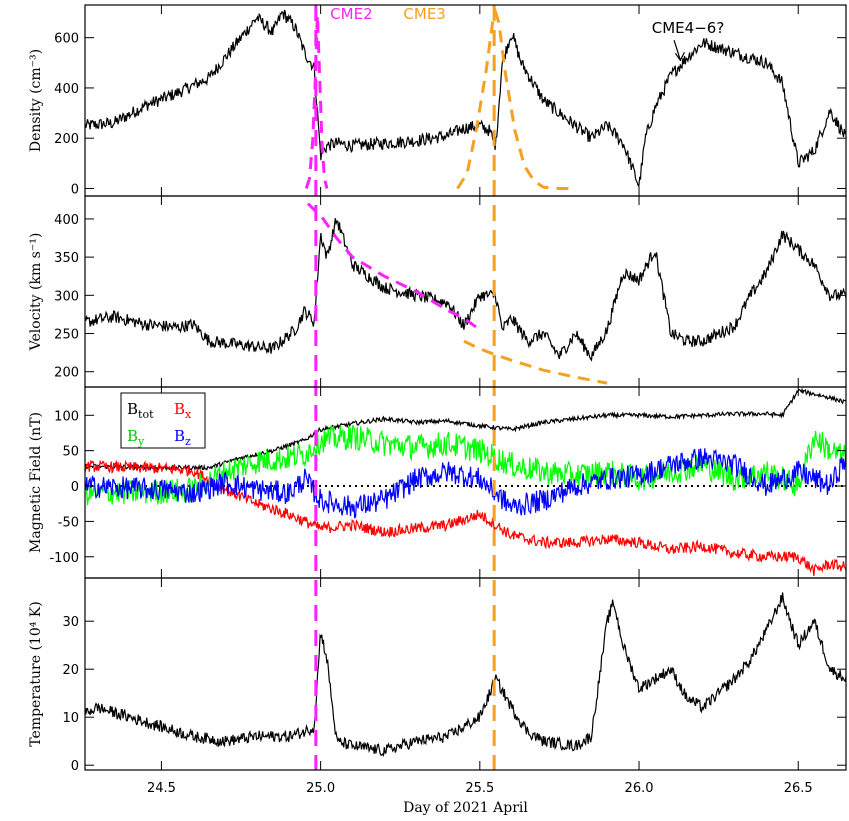  Describe the element at coordinates (351, 14) in the screenshot. I see `annotation-cme2: CME2` at that location.